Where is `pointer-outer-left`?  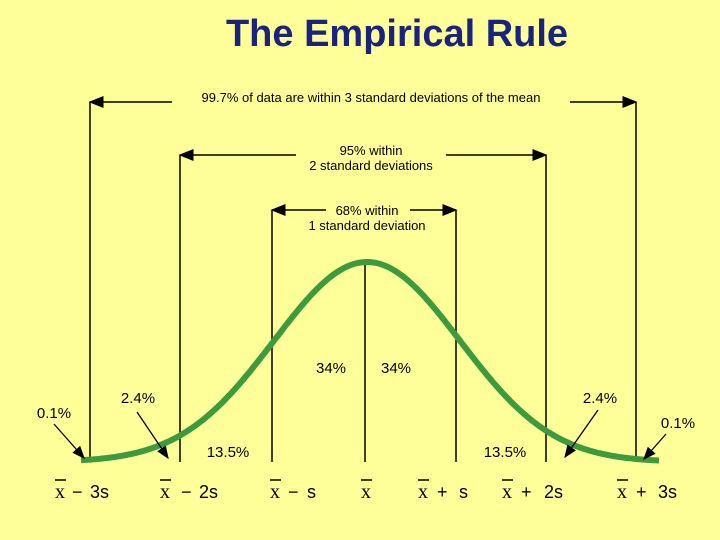
pointer-outer-left is located at coordinates (152, 435).